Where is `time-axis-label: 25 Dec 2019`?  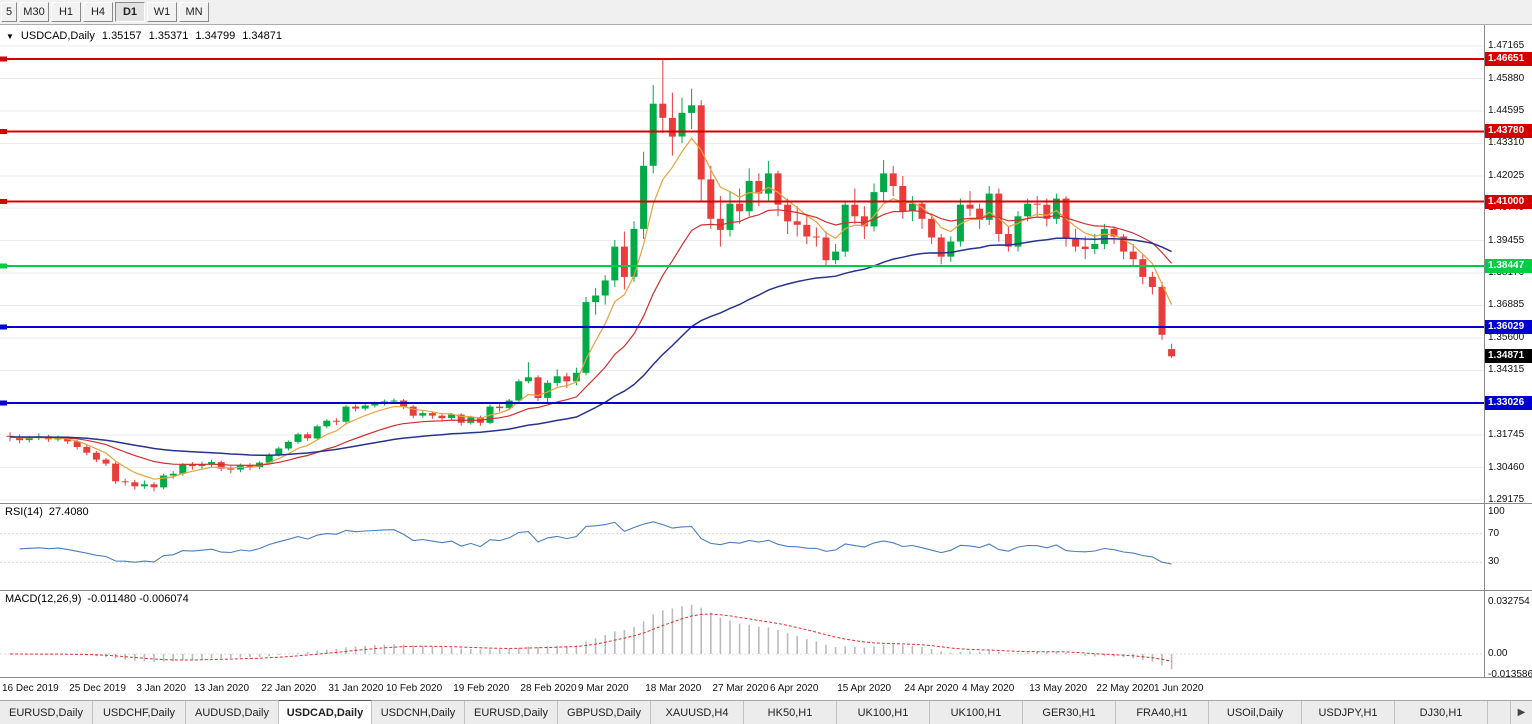 time-axis-label: 25 Dec 2019 is located at coordinates (97, 688).